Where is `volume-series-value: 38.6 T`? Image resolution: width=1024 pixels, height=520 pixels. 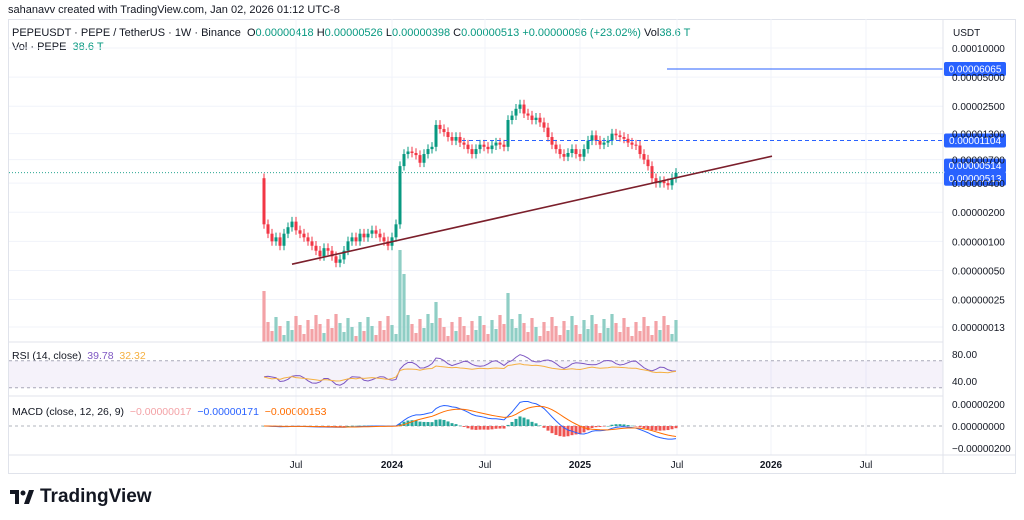 volume-series-value: 38.6 T is located at coordinates (88, 47).